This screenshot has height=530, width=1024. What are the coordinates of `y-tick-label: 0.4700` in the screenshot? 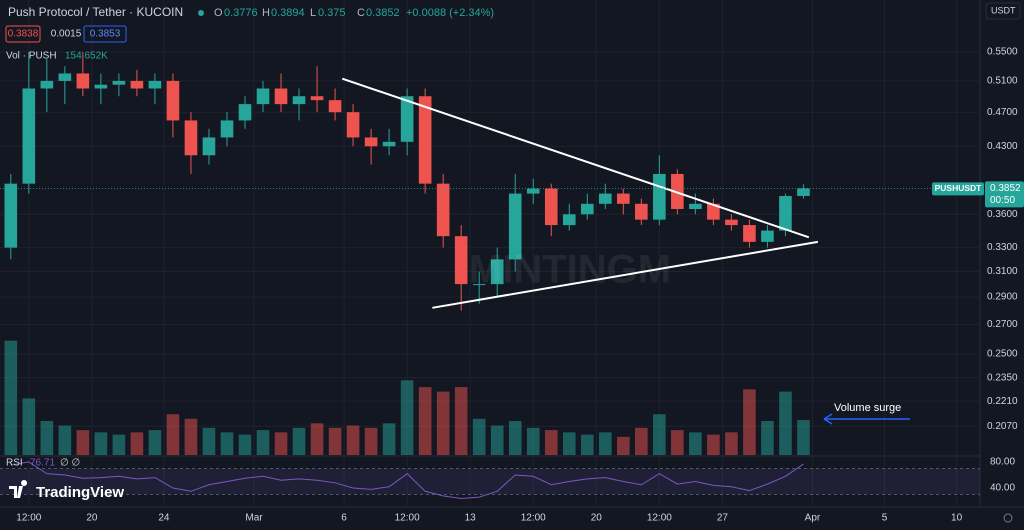 It's located at (1002, 112).